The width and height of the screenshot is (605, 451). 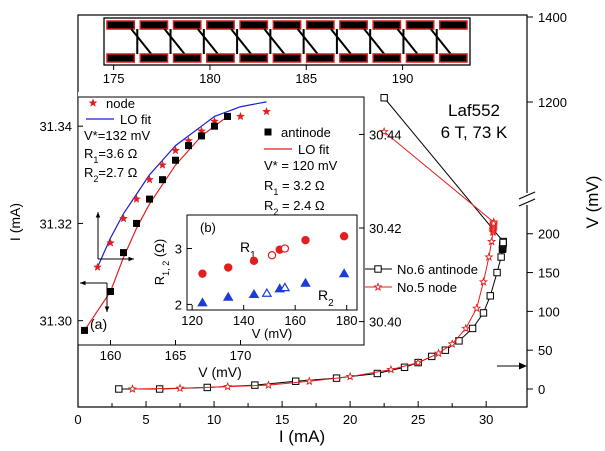 What do you see at coordinates (214, 419) in the screenshot?
I see `x-tick-label-10: 10` at bounding box center [214, 419].